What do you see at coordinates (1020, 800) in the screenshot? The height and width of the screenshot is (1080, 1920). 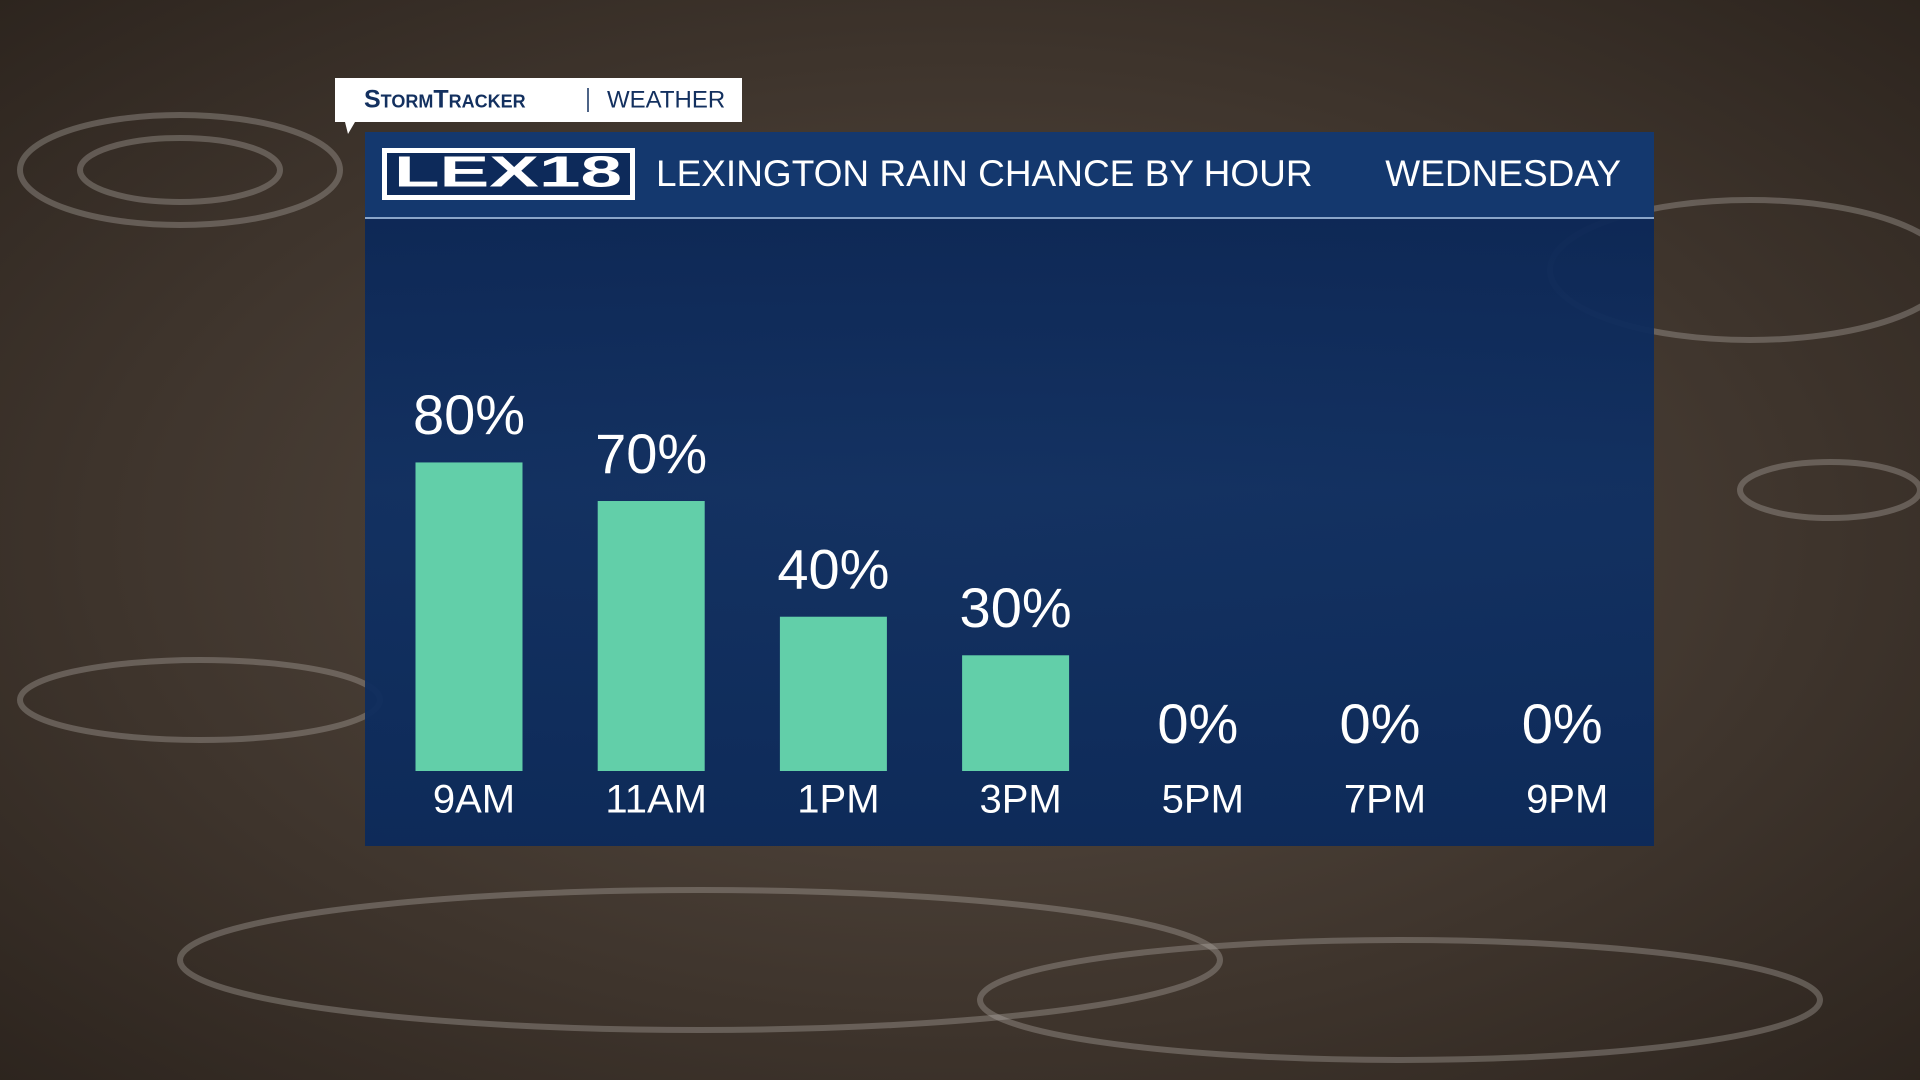 I see `x-tick-label: 3PM` at bounding box center [1020, 800].